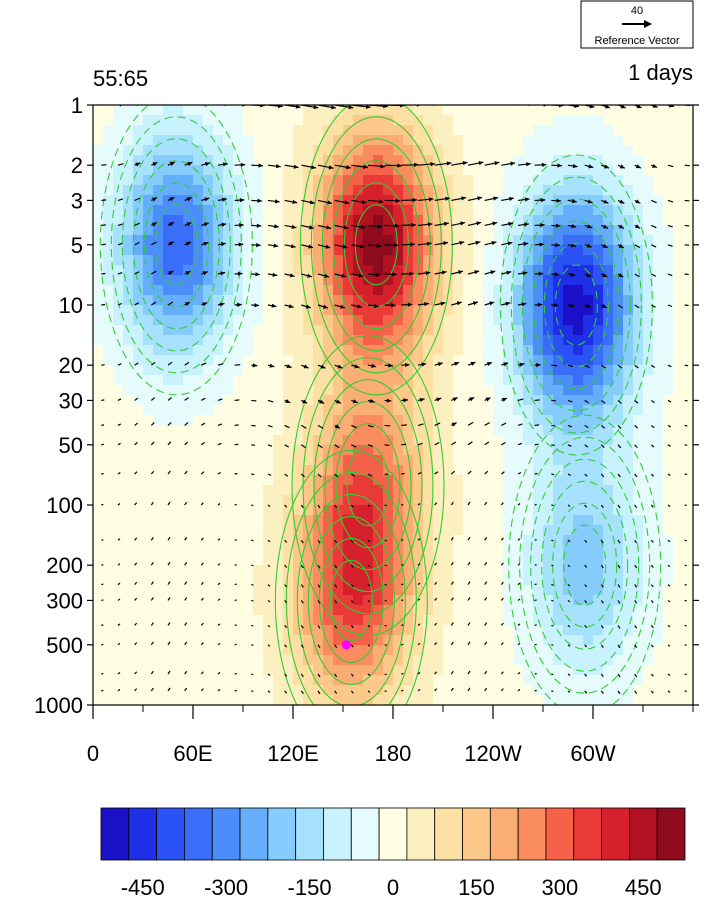  Describe the element at coordinates (368, 486) in the screenshot. I see `contour-line` at that location.